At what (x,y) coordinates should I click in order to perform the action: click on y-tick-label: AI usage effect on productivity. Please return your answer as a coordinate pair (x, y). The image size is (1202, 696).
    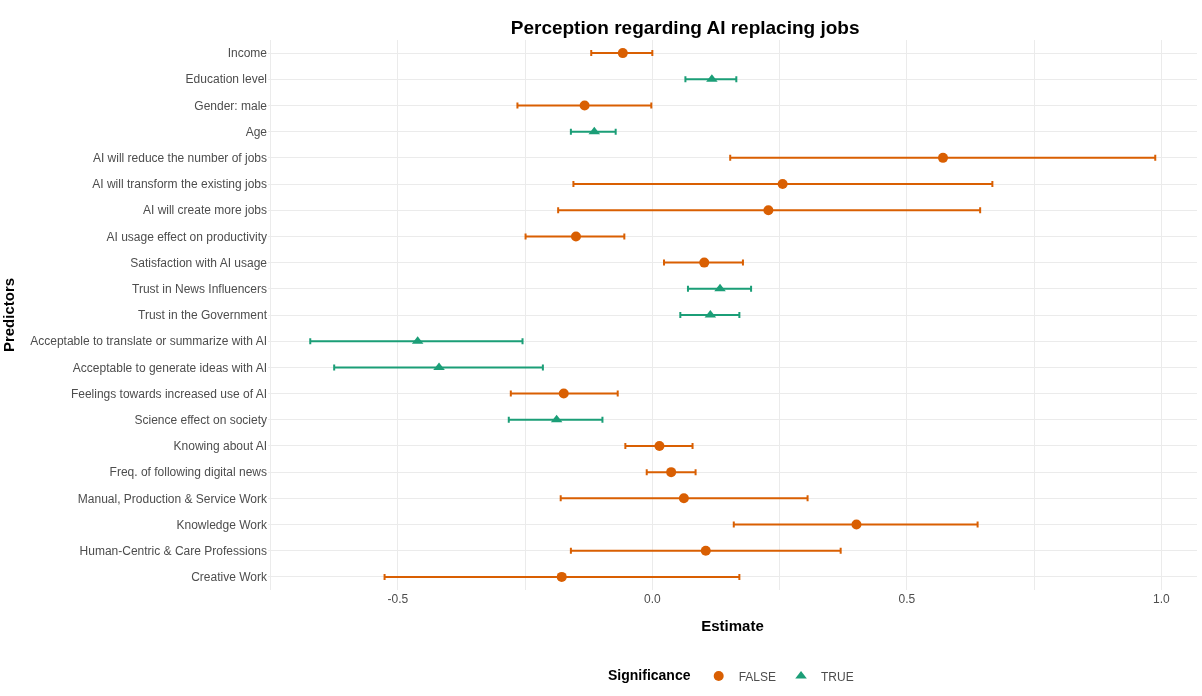
    Looking at the image, I should click on (186, 236).